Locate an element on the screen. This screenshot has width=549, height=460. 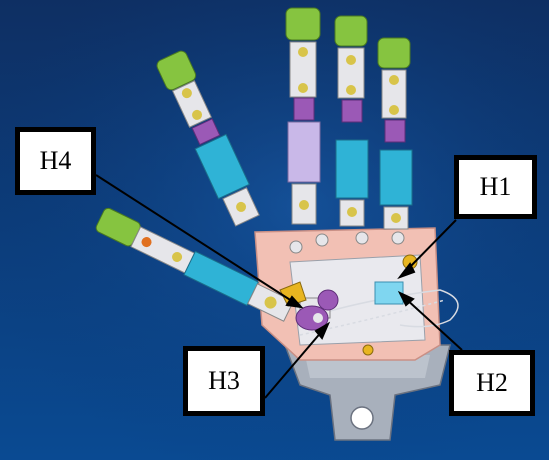
callout-h2-label: H2 is located at coordinates (492, 382).